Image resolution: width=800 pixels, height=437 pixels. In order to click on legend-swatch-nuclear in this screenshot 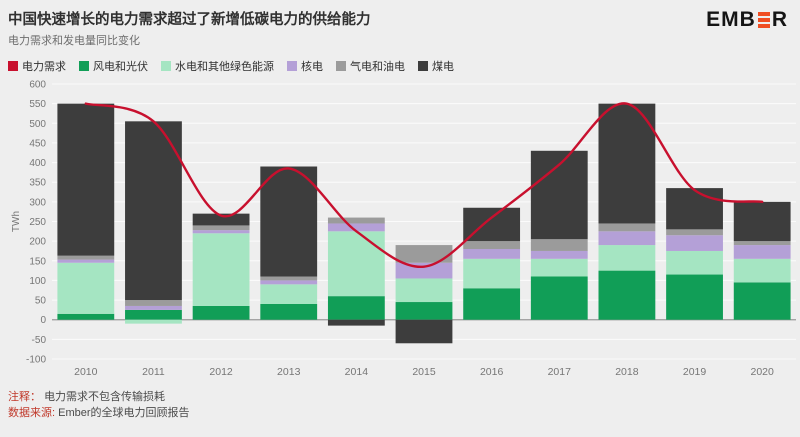, I will do `click(292, 66)`.